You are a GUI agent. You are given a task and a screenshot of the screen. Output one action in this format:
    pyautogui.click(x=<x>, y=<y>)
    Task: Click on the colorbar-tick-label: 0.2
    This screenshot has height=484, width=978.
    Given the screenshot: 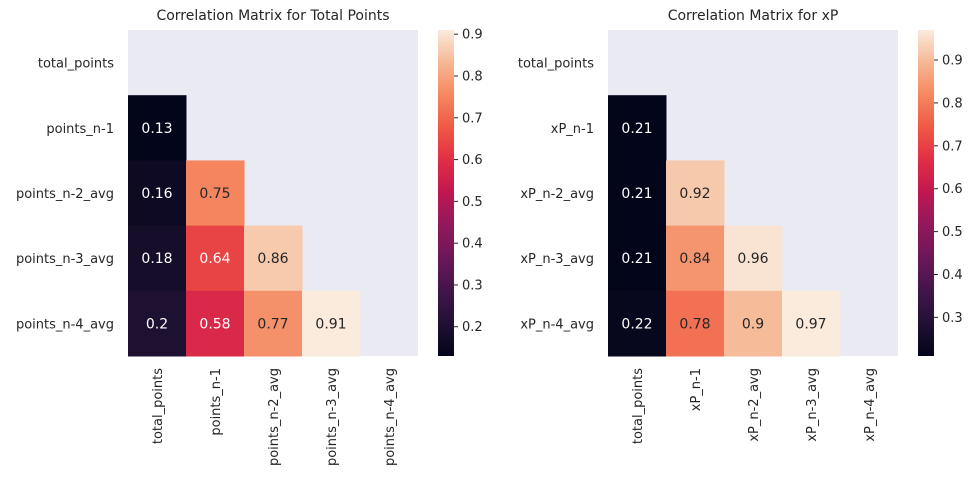 What is the action you would take?
    pyautogui.click(x=472, y=327)
    